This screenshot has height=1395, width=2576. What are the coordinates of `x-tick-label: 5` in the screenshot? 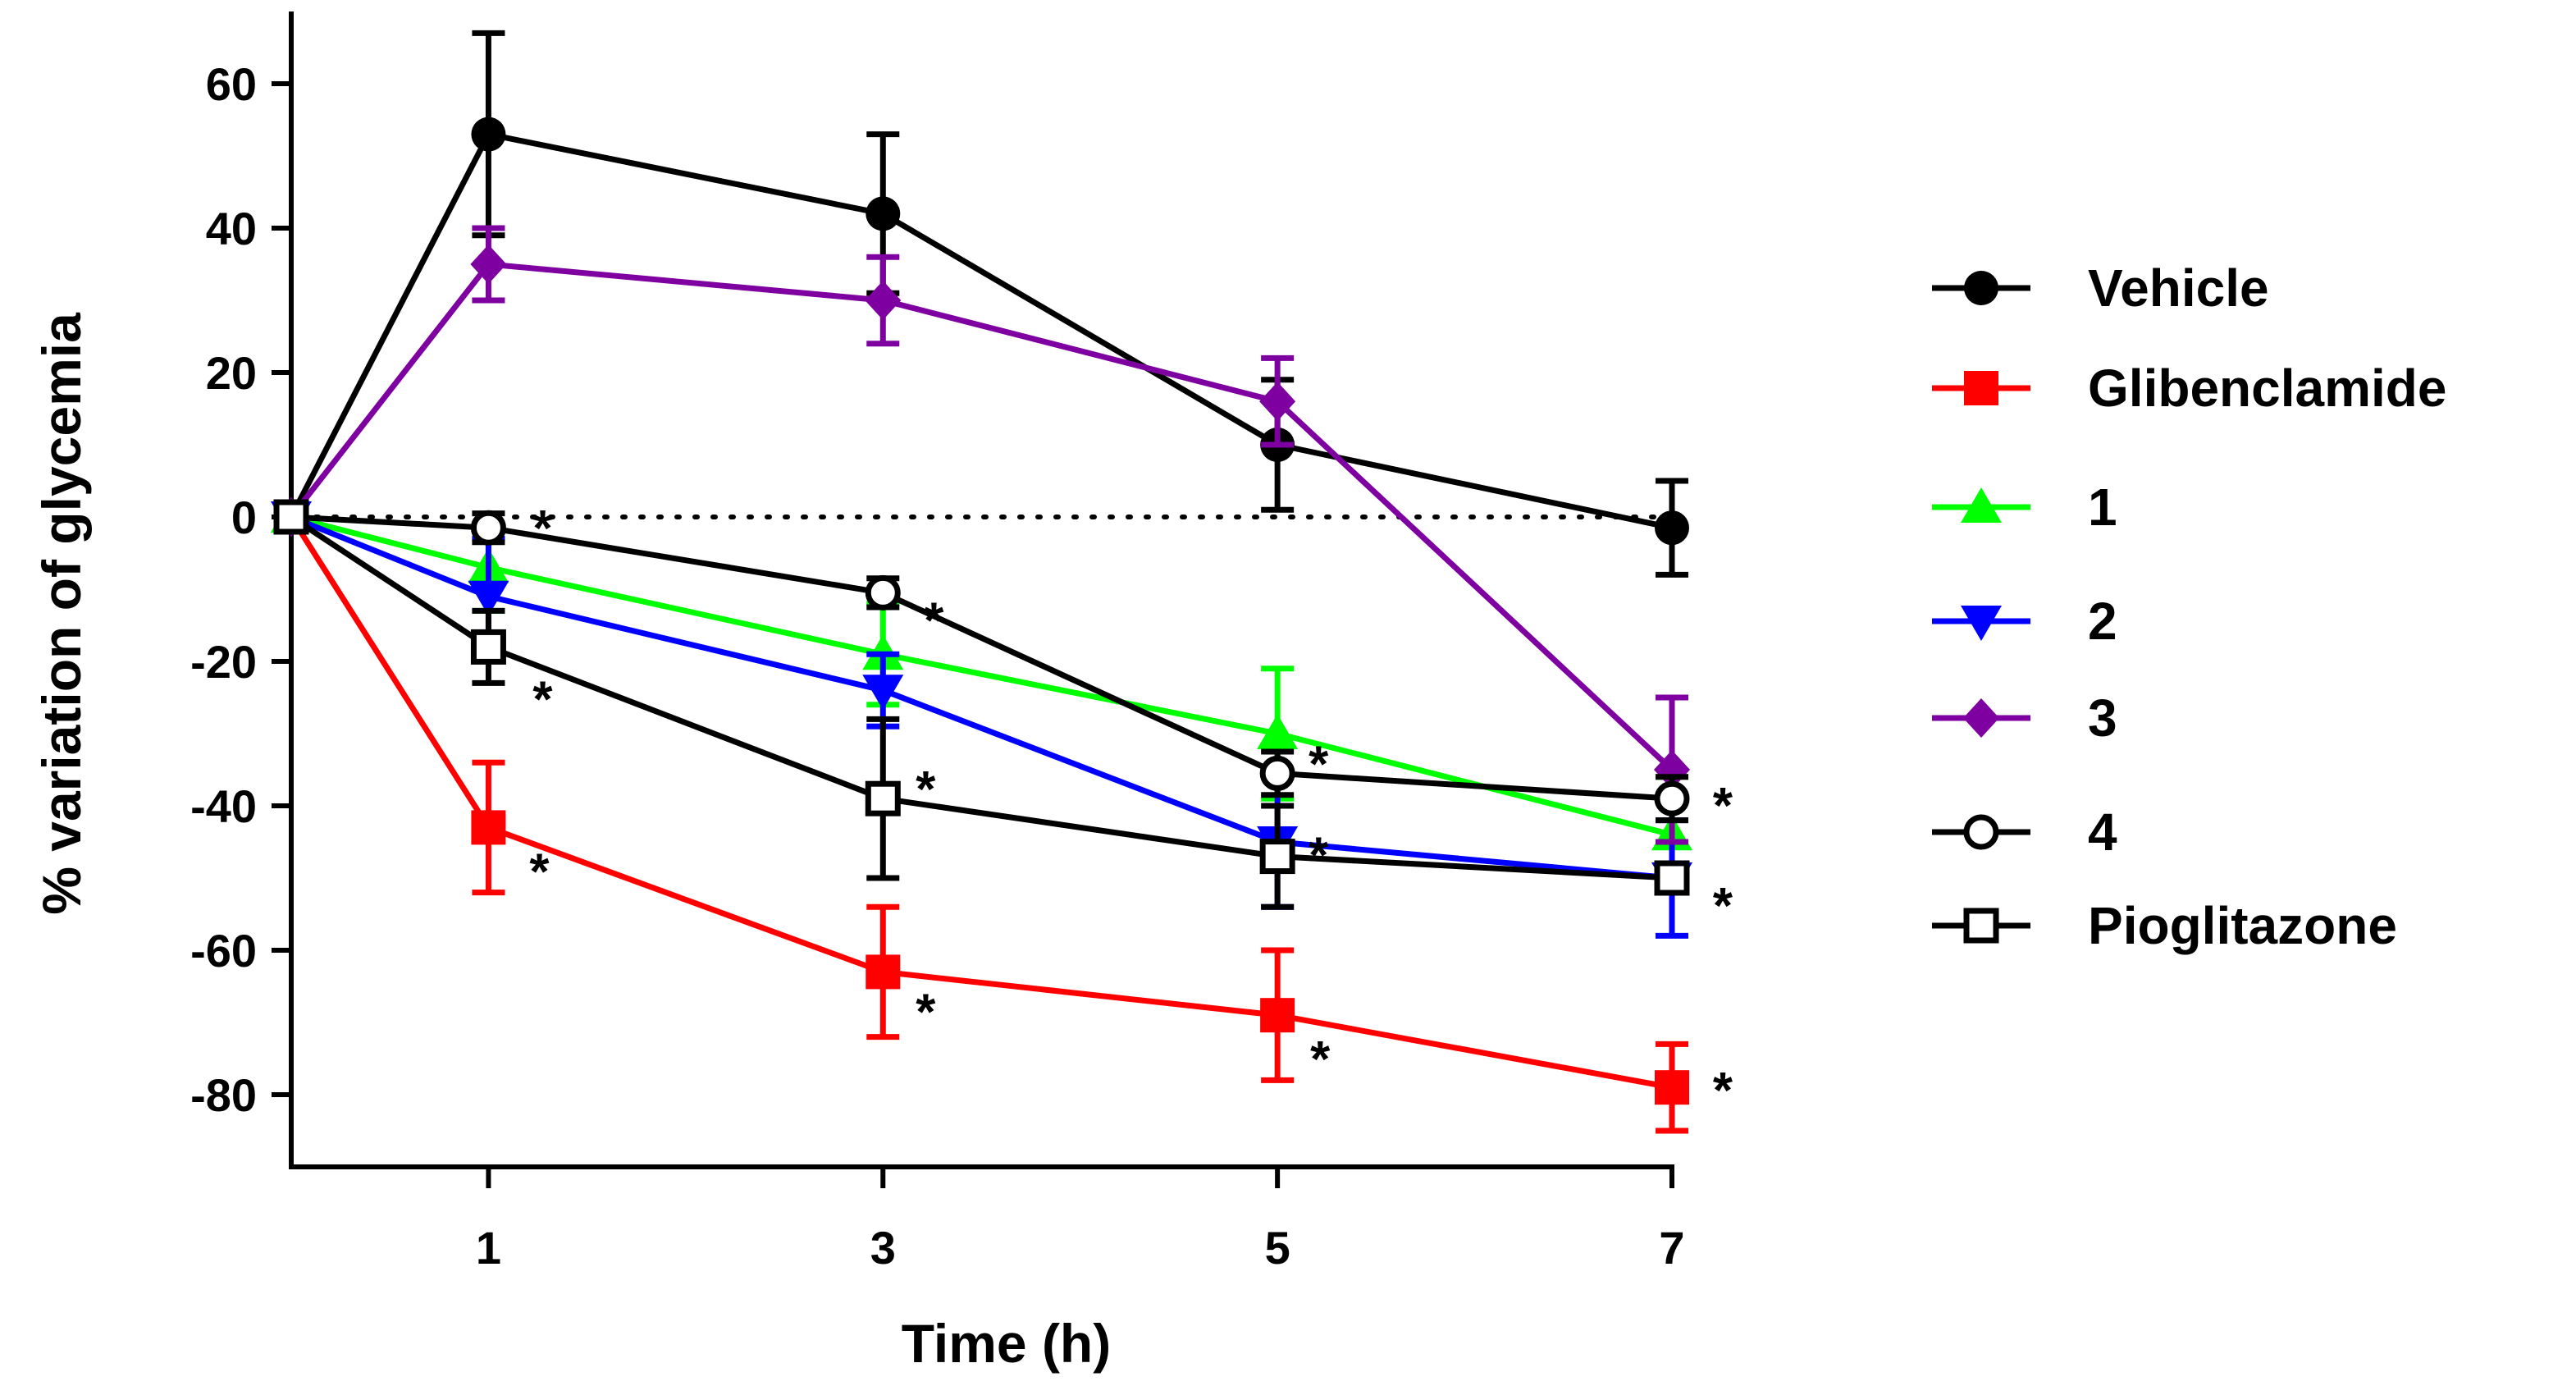 It's located at (1277, 1248).